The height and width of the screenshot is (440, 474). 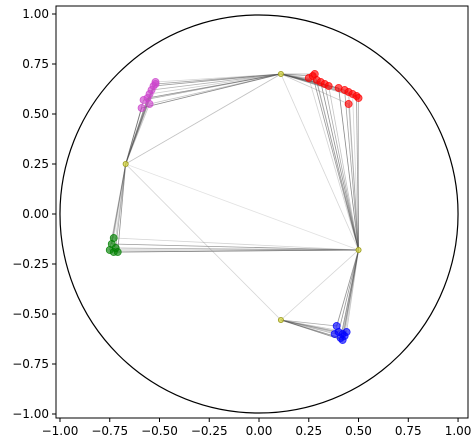 I want to click on x-tick-label: −1.00, so click(x=60, y=431).